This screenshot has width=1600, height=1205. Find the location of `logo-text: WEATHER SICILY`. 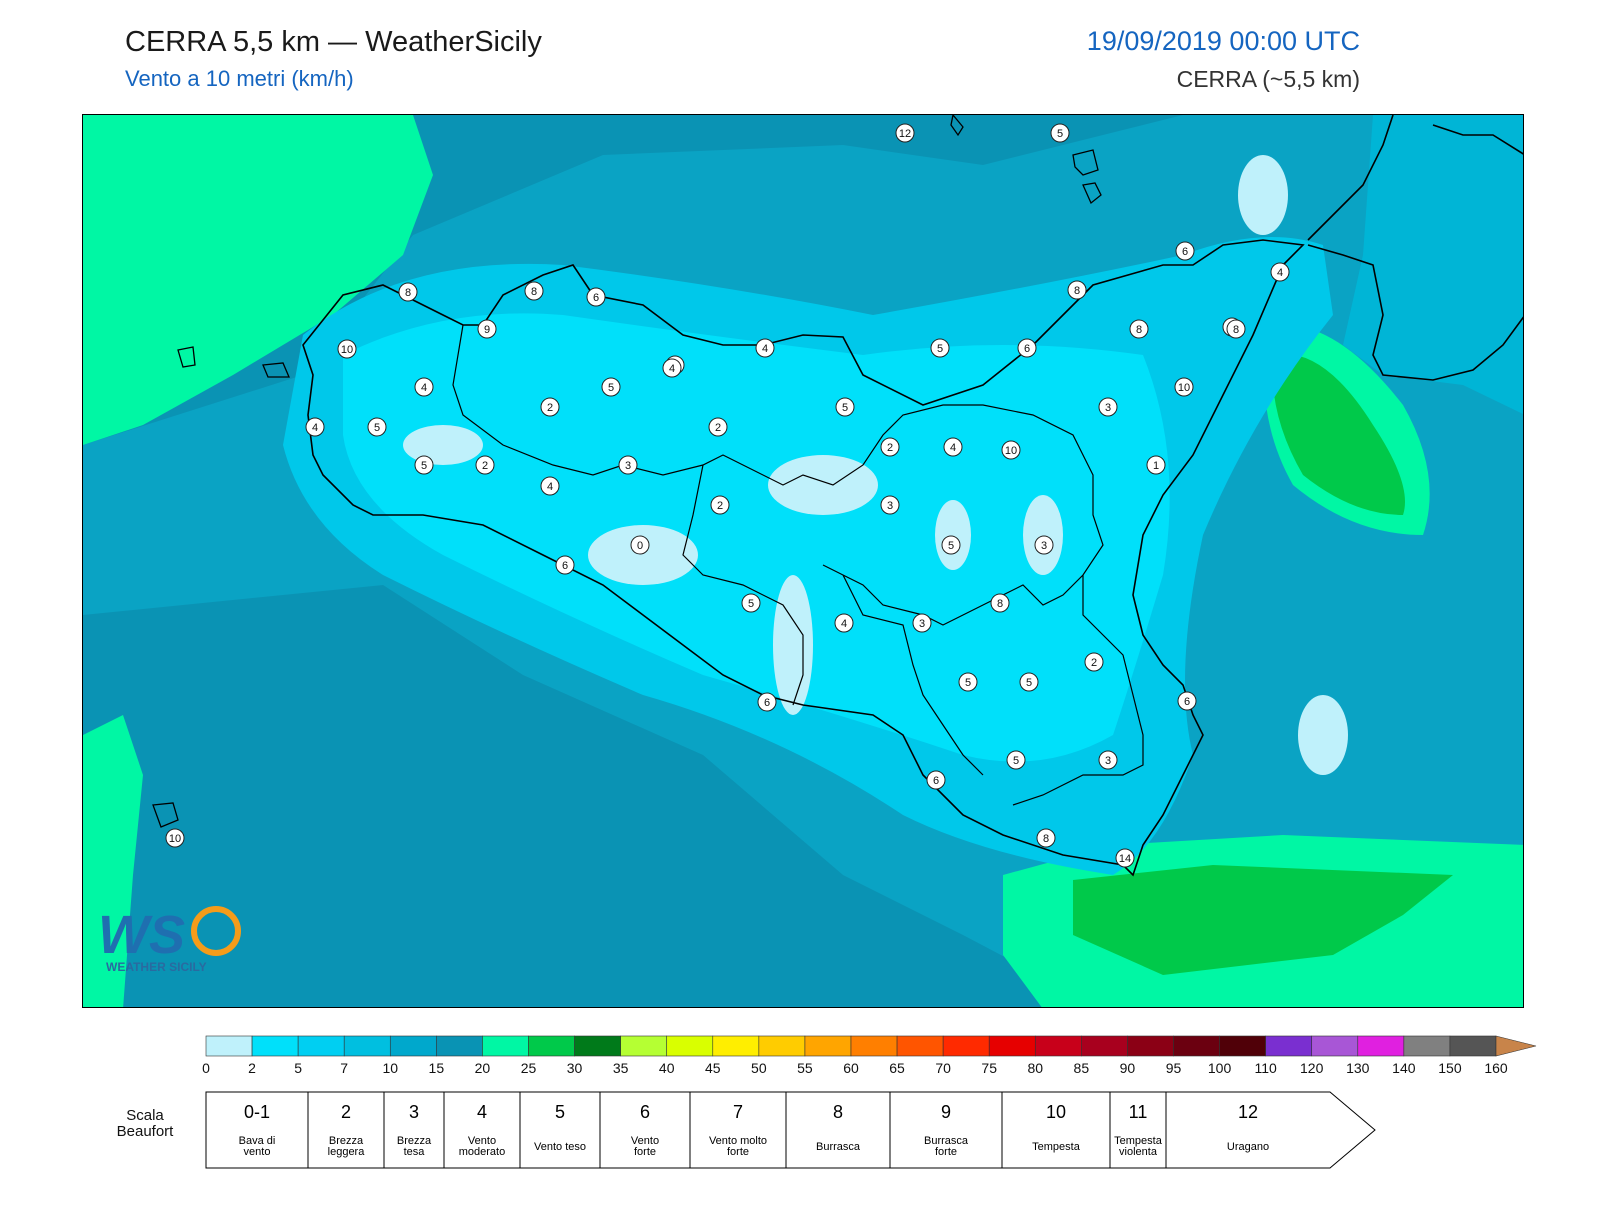

logo-text: WEATHER SICILY is located at coordinates (156, 967).